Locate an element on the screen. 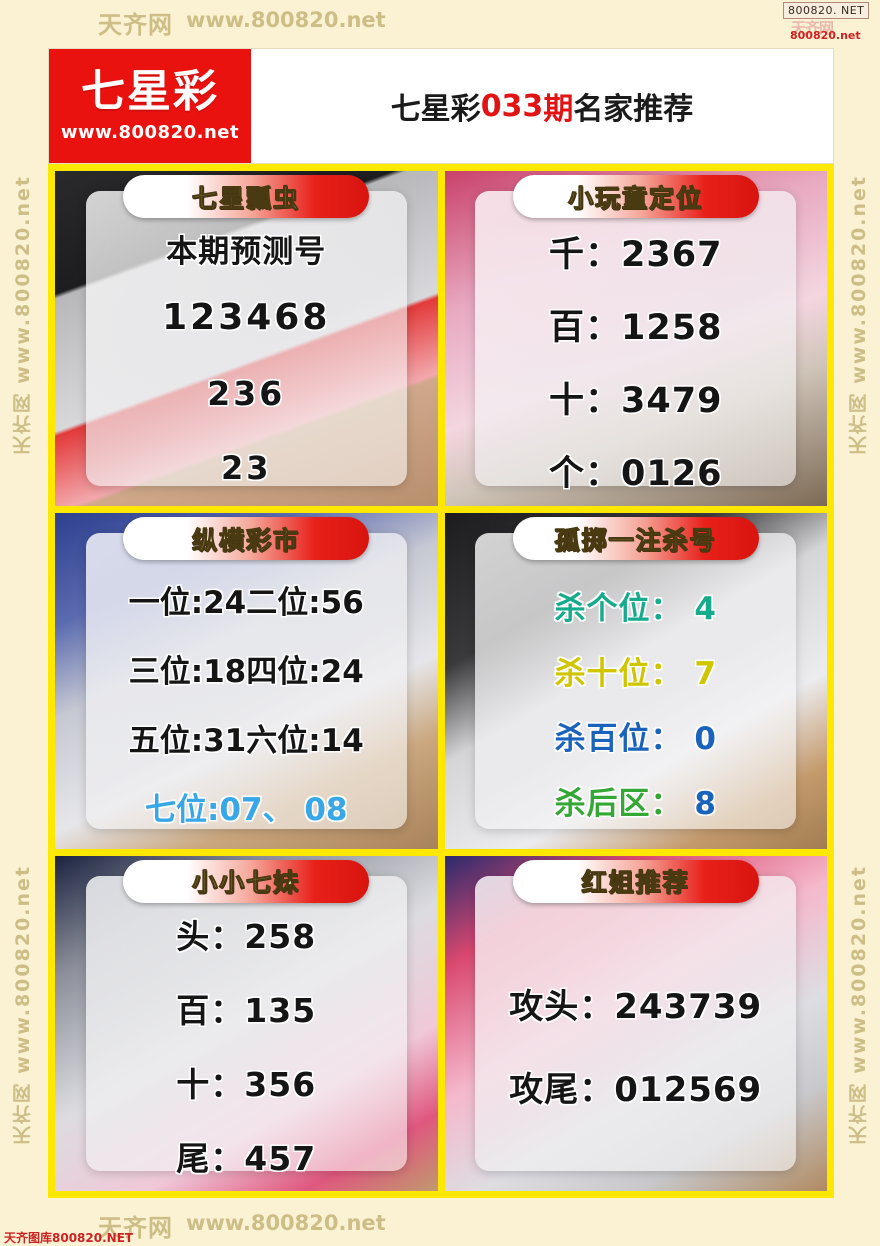 The image size is (880, 1246). prediction-line-label: 杀百位： is located at coordinates (618, 738).